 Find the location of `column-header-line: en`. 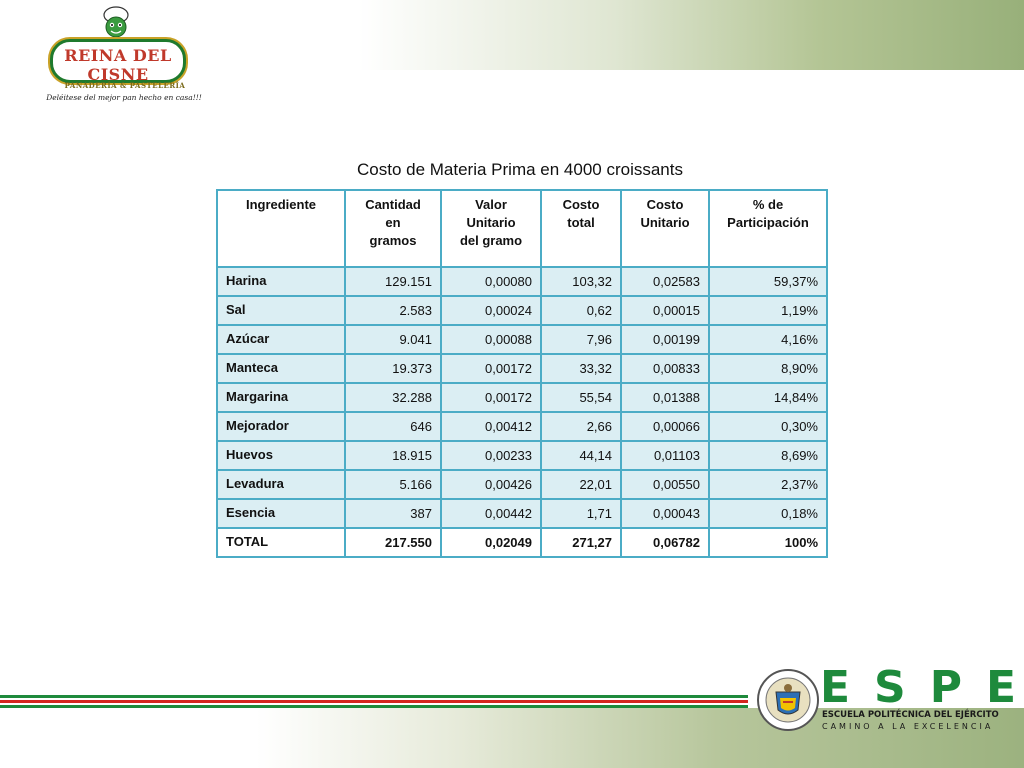

column-header-line: en is located at coordinates (393, 222).